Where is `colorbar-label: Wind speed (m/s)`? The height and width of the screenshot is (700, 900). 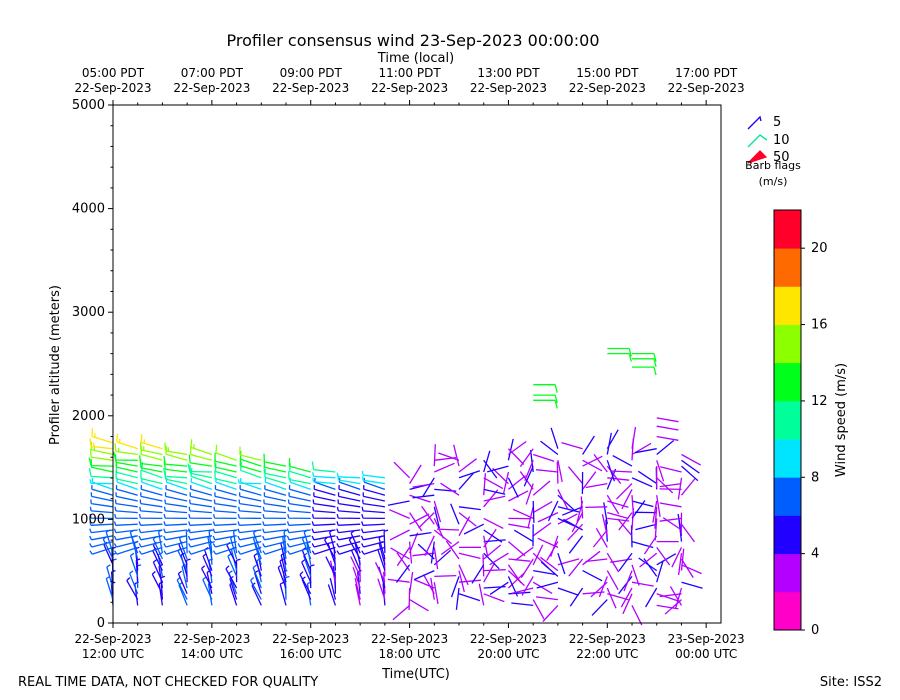
colorbar-label: Wind speed (m/s) is located at coordinates (841, 420).